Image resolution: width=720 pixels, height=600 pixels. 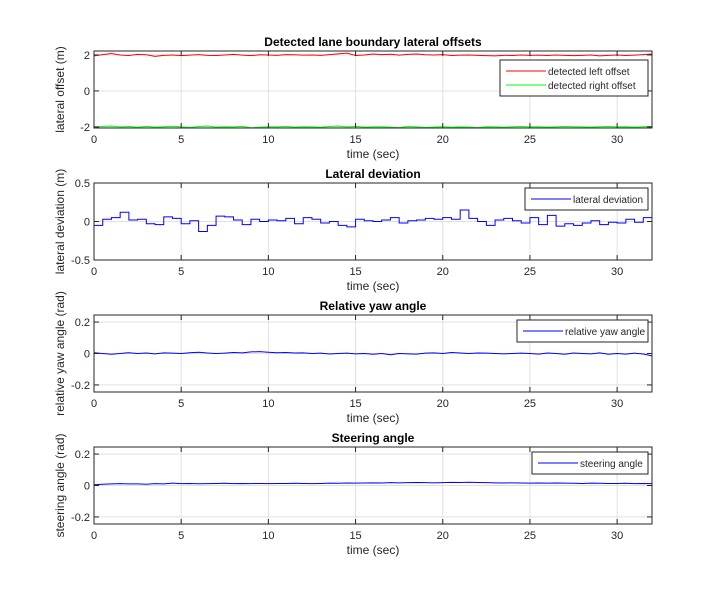 I want to click on y-axis-label: lateral offset (m), so click(x=60, y=89).